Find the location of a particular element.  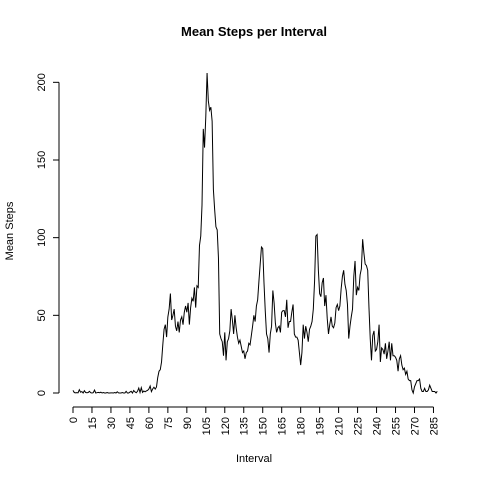

x-tick-label: 90 is located at coordinates (188, 423).